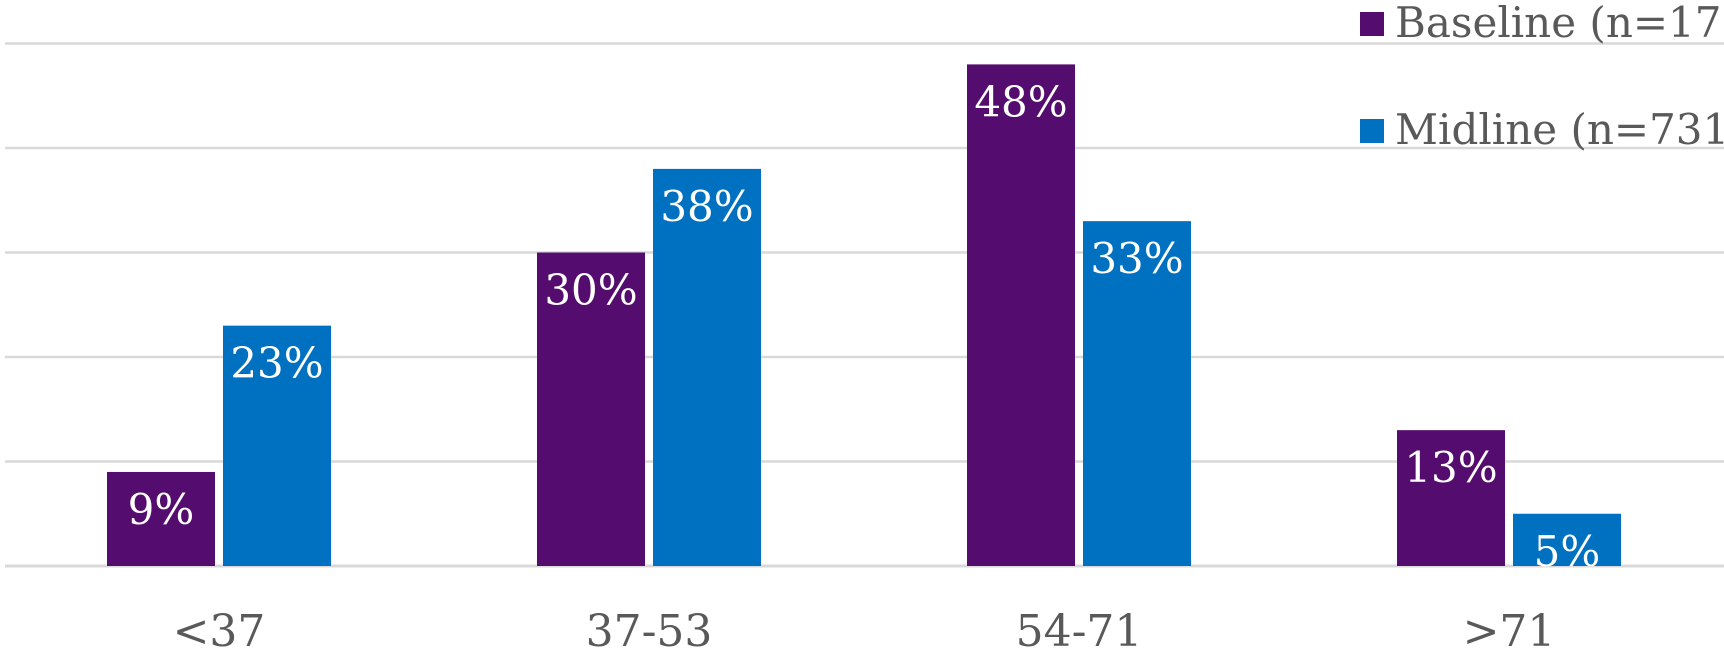 The height and width of the screenshot is (655, 1724). I want to click on x-tick-label: 37-53, so click(649, 630).